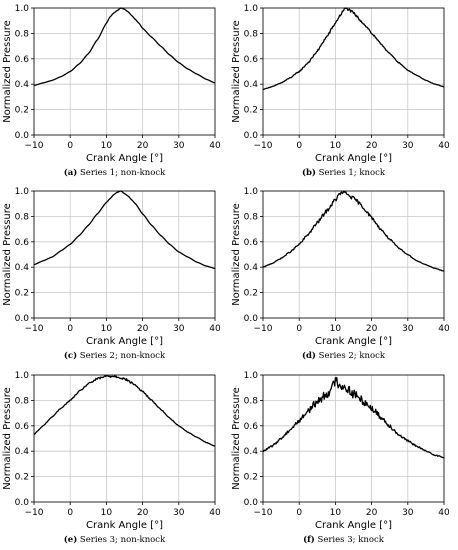  What do you see at coordinates (121, 356) in the screenshot?
I see `subfigure-caption-text: Series 2; non-knock` at bounding box center [121, 356].